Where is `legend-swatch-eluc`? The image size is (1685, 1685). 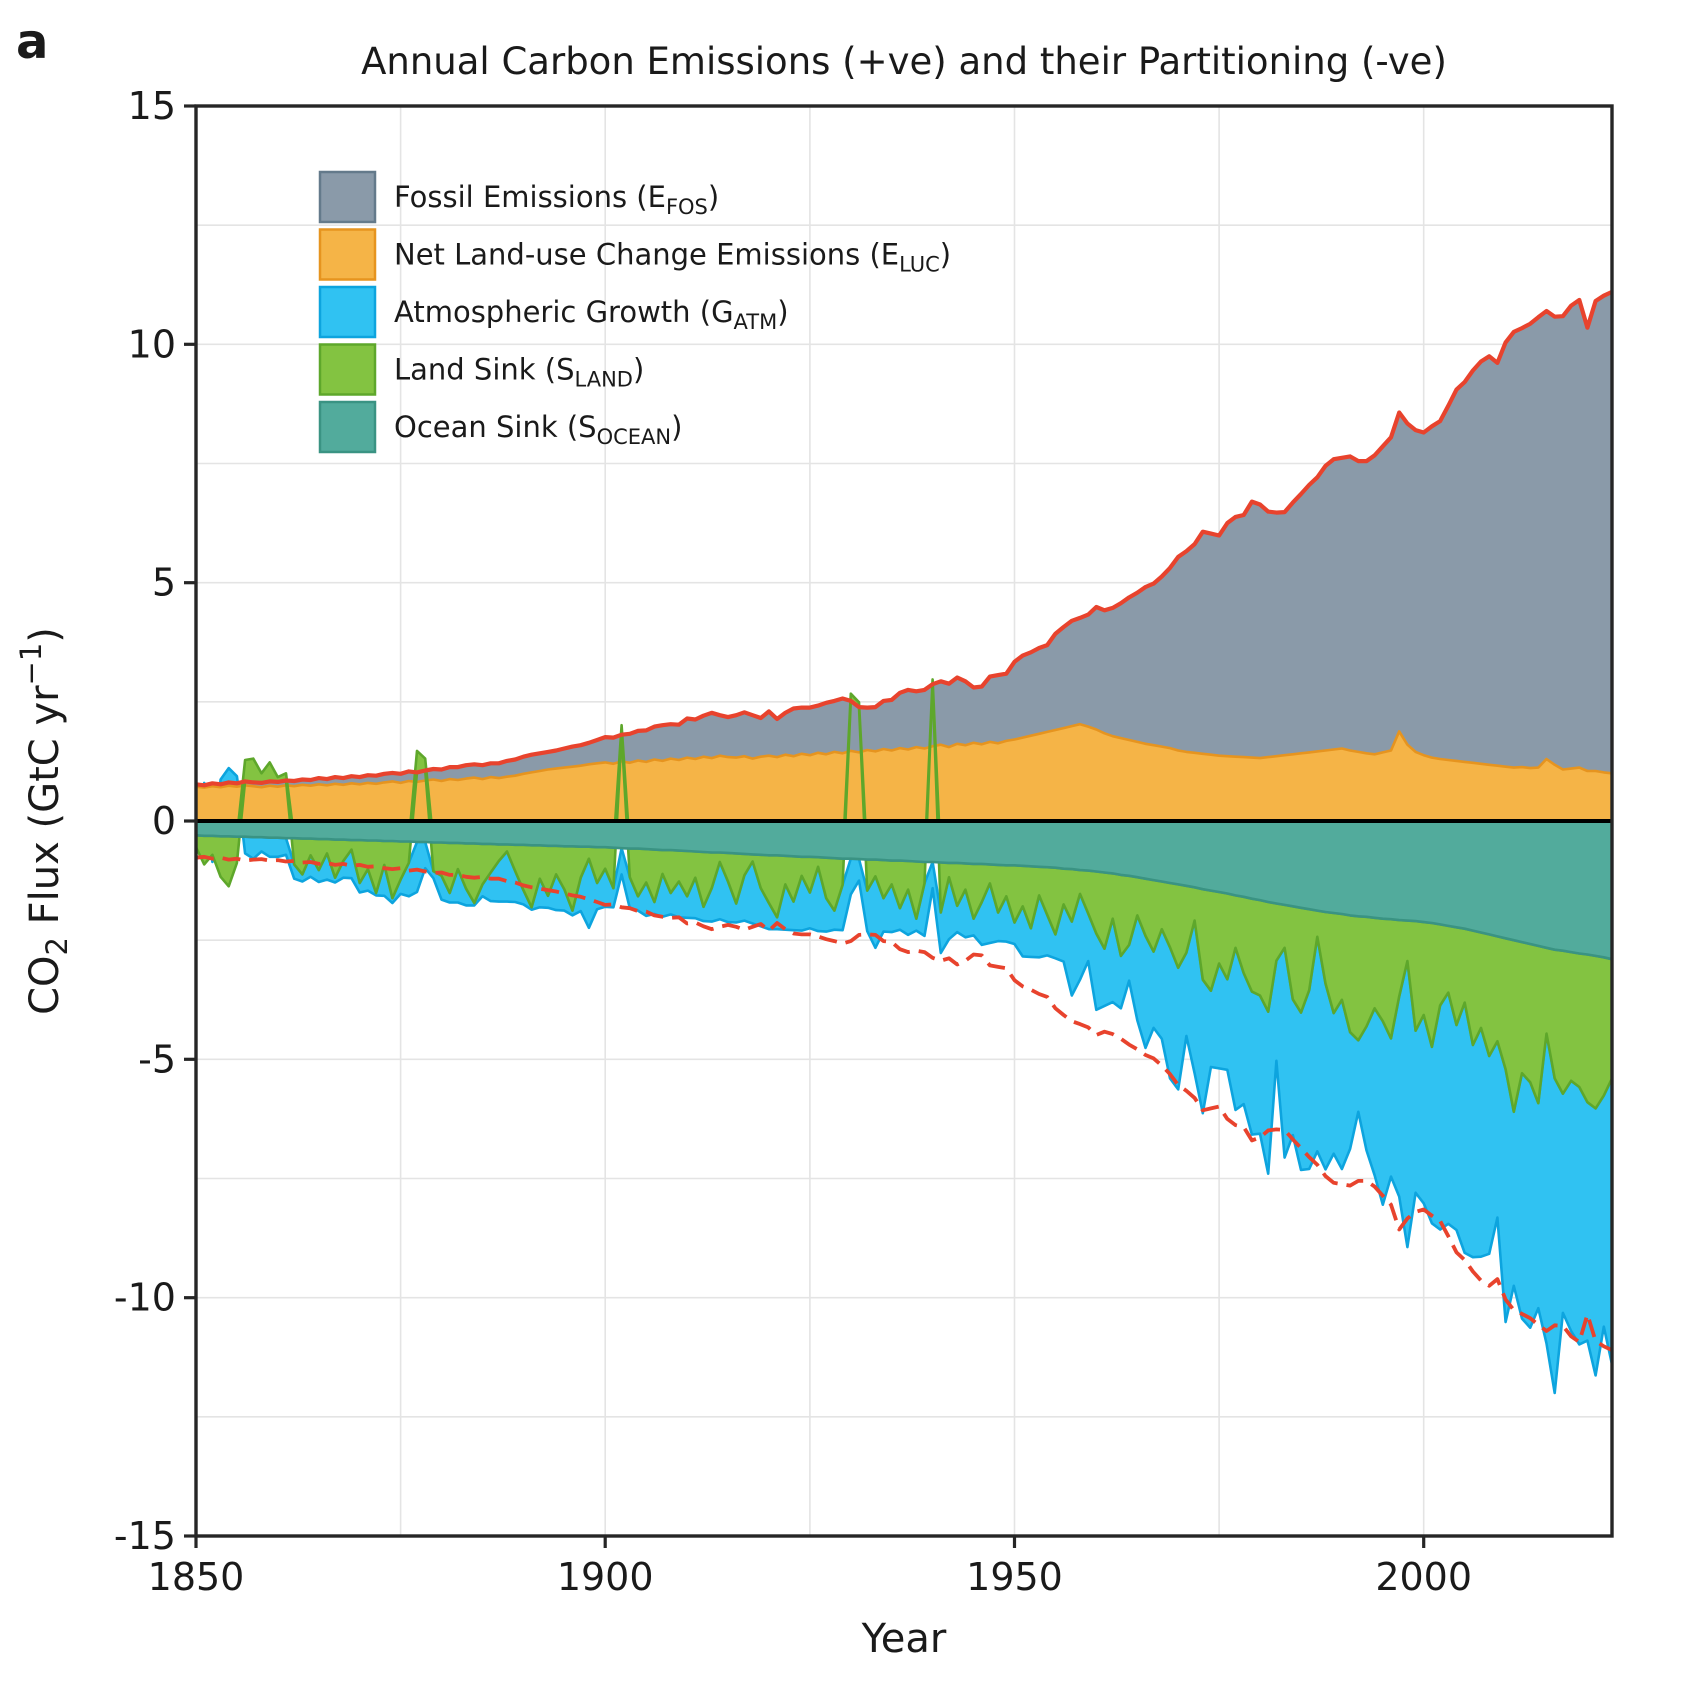
legend-swatch-eluc is located at coordinates (347, 254).